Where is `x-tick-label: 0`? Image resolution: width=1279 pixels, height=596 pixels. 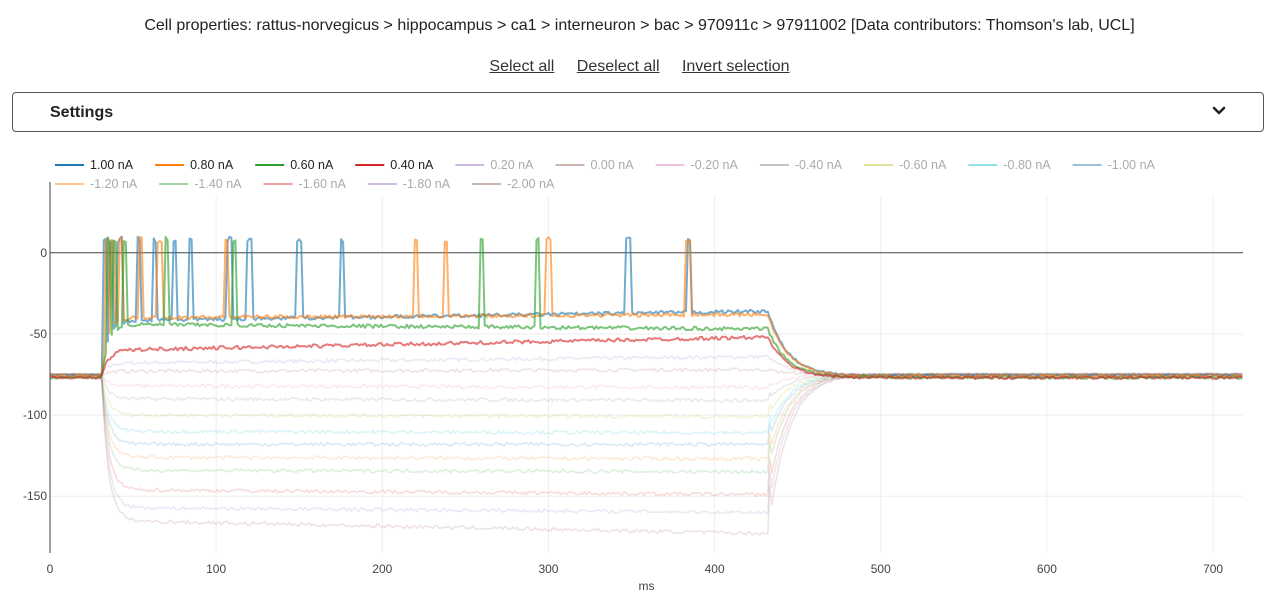 x-tick-label: 0 is located at coordinates (50, 569).